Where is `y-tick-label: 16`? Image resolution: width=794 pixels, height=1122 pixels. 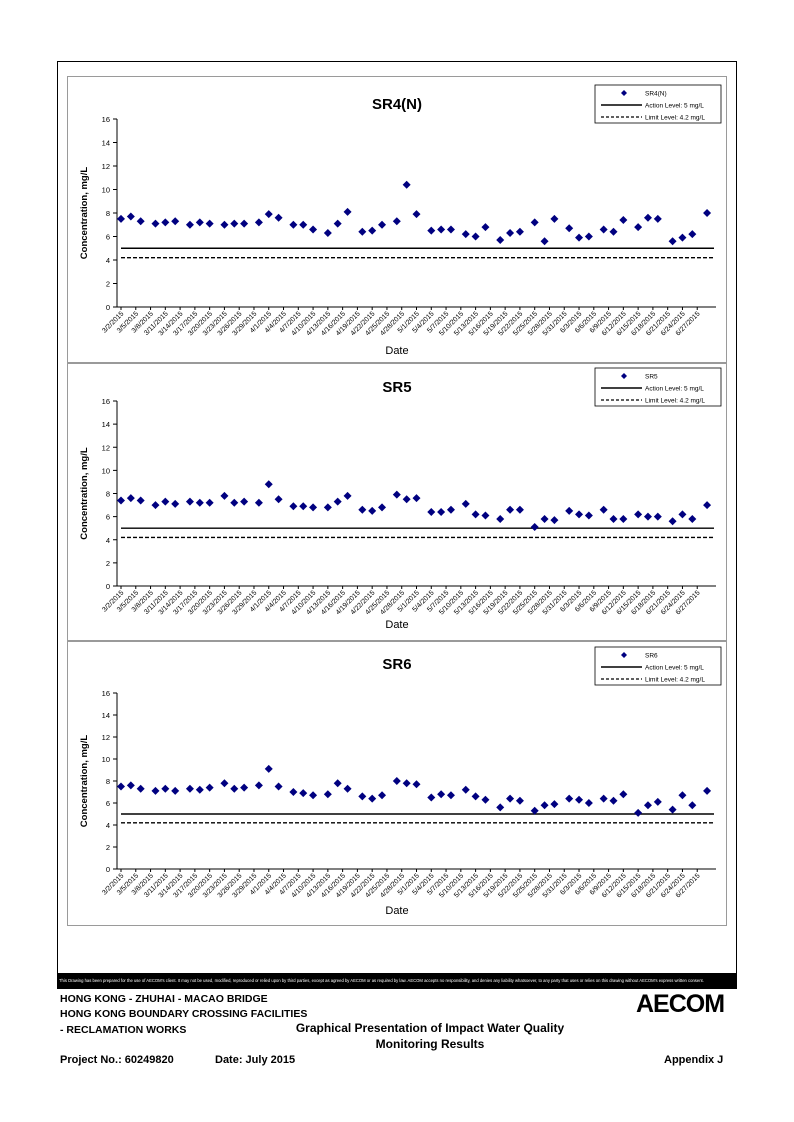
y-tick-label: 16 is located at coordinates (106, 401).